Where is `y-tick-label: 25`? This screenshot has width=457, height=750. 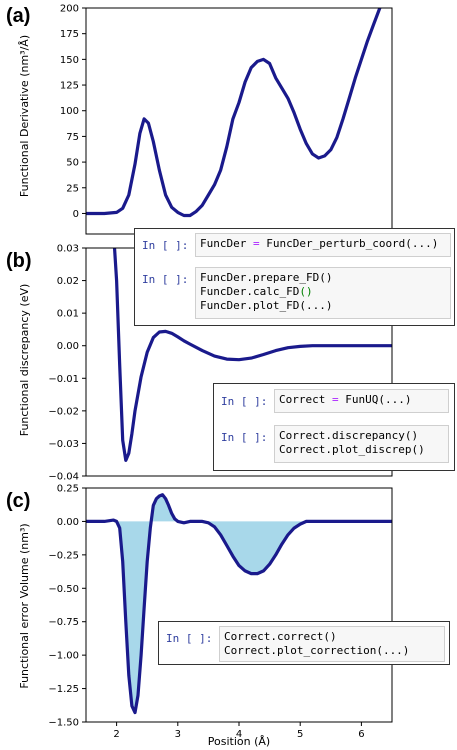 y-tick-label: 25 is located at coordinates (72, 188).